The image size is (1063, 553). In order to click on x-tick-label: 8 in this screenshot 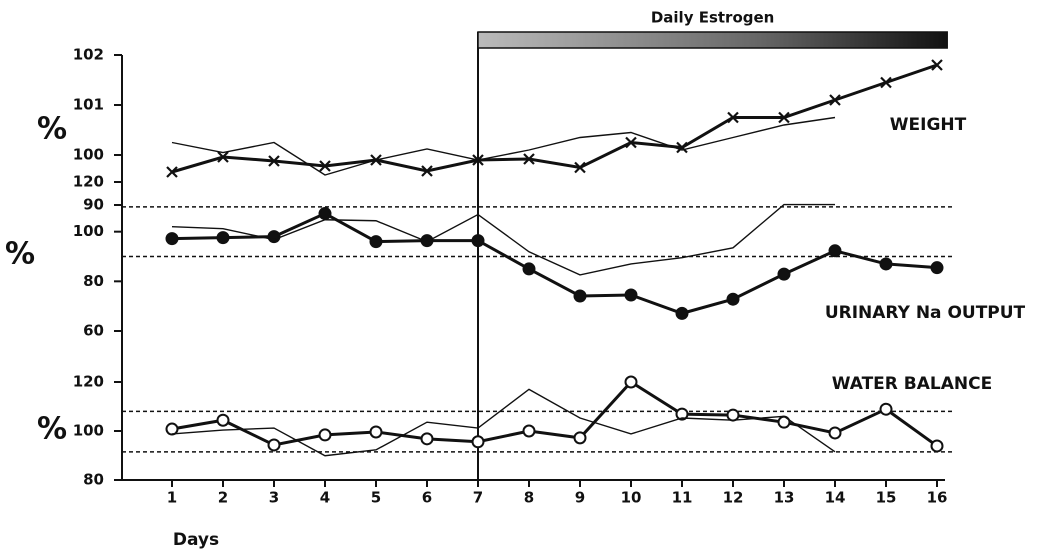, I will do `click(529, 498)`.